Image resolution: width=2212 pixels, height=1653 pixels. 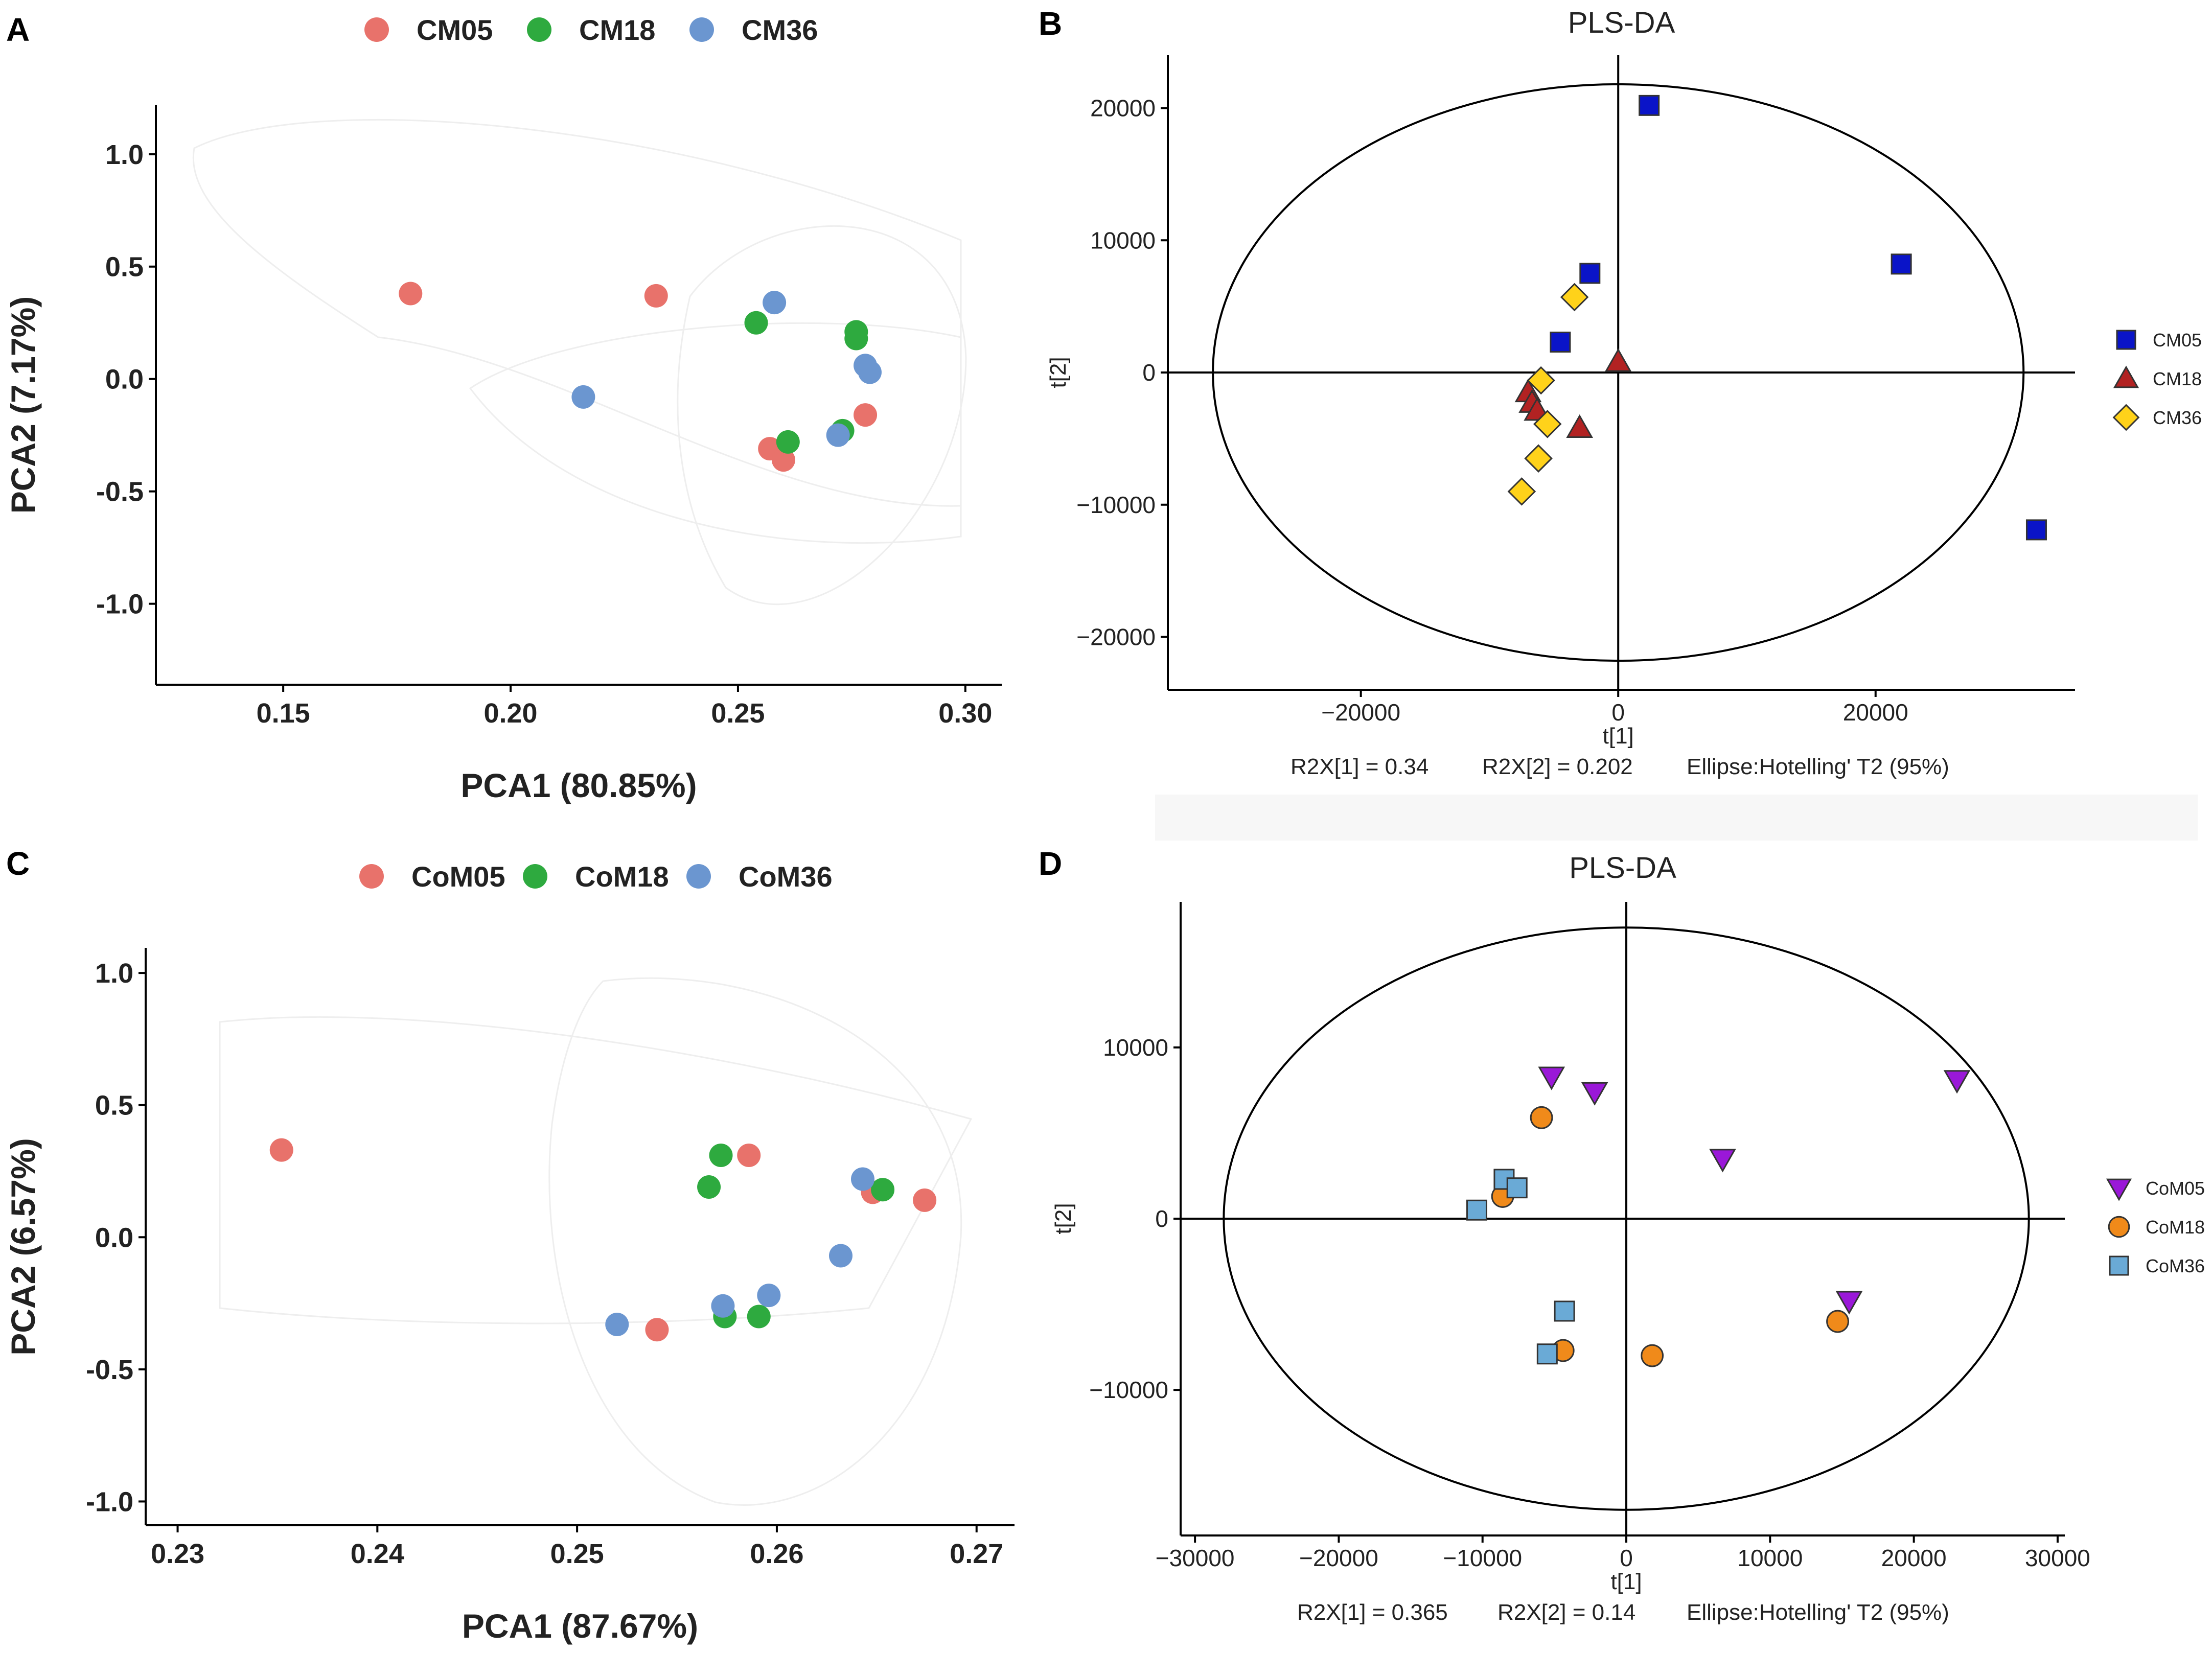 What do you see at coordinates (18, 29) in the screenshot?
I see `panel-letter-a: A` at bounding box center [18, 29].